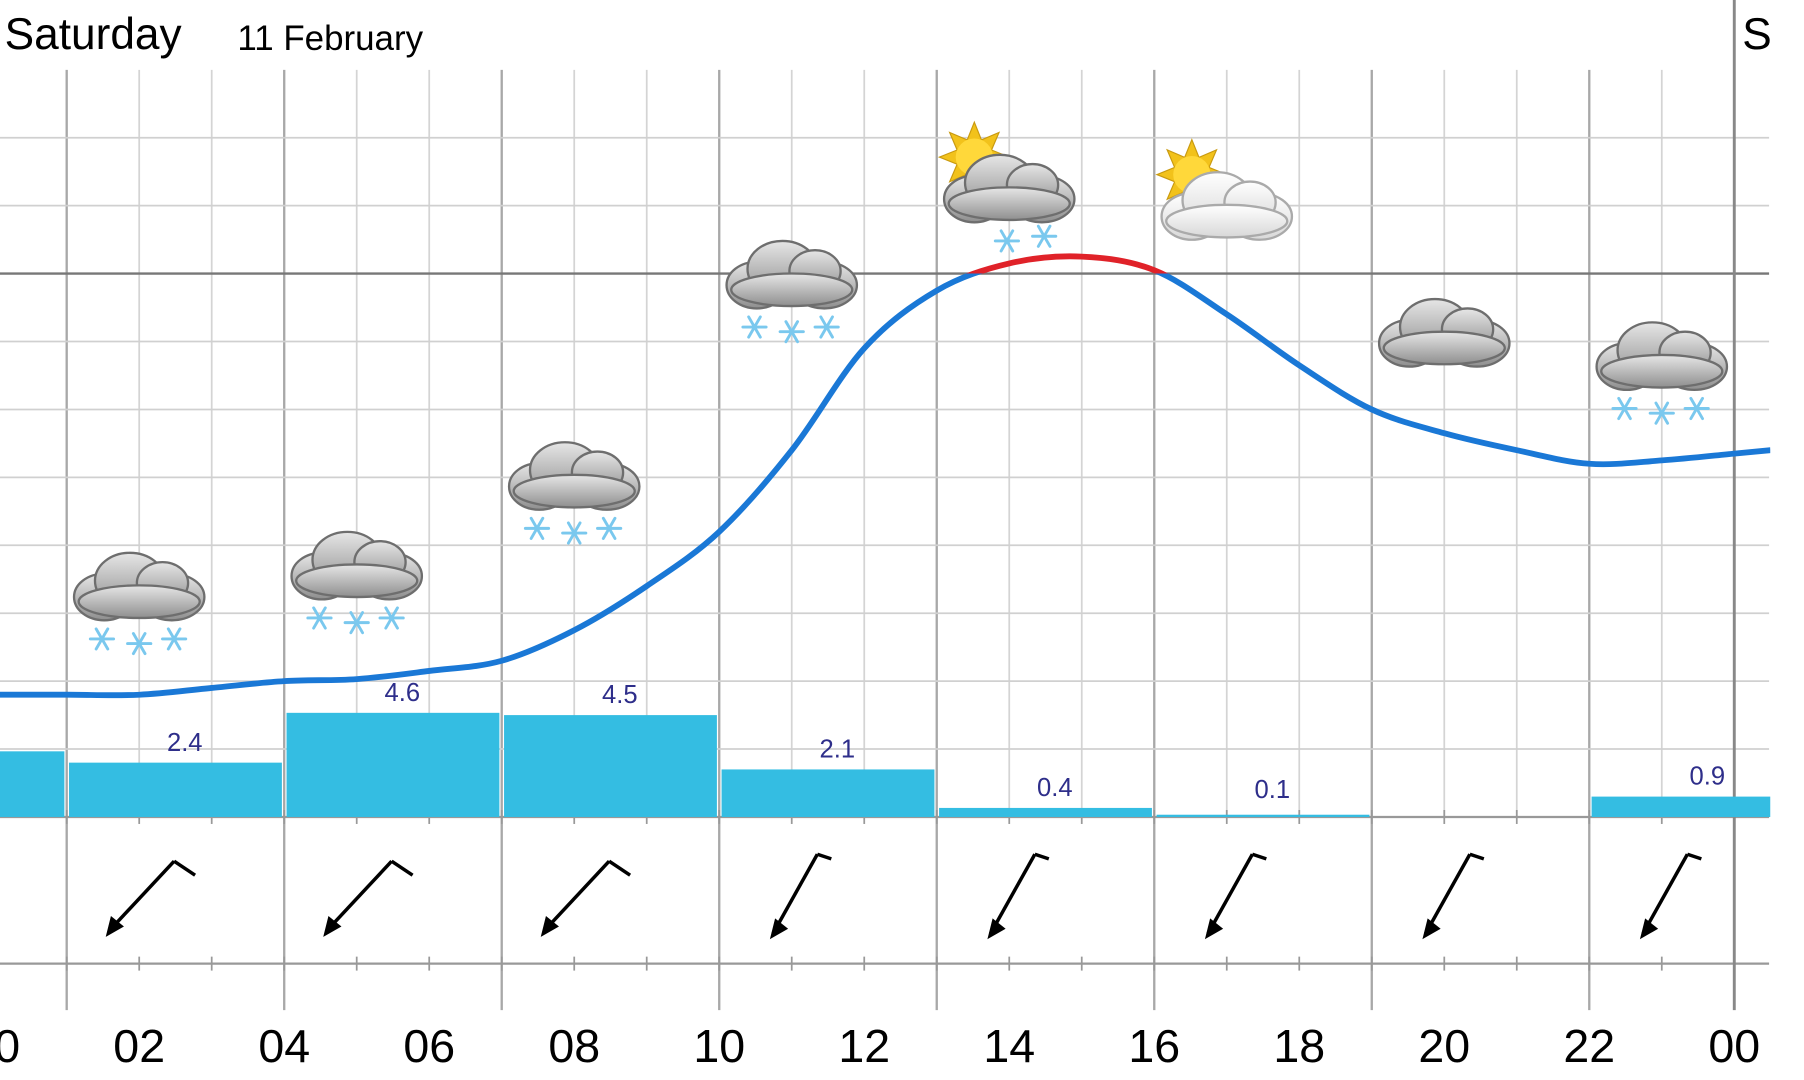 Image resolution: width=1804 pixels, height=1080 pixels. Describe the element at coordinates (1055, 788) in the screenshot. I see `precip-label: 0.4` at that location.